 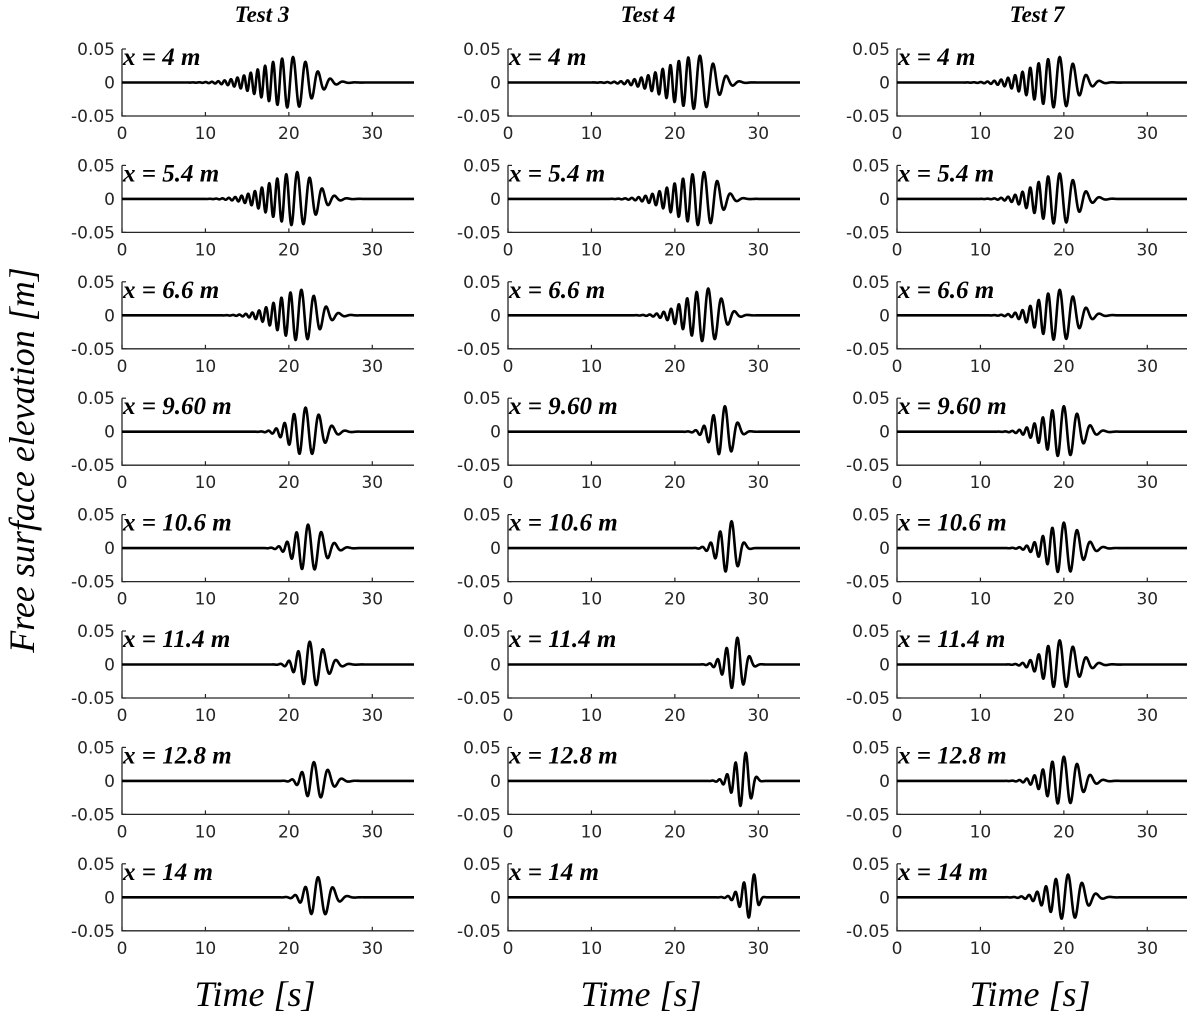 I want to click on x-axis-labels: Time [s] Time [s] Time [s], so click(x=642, y=994).